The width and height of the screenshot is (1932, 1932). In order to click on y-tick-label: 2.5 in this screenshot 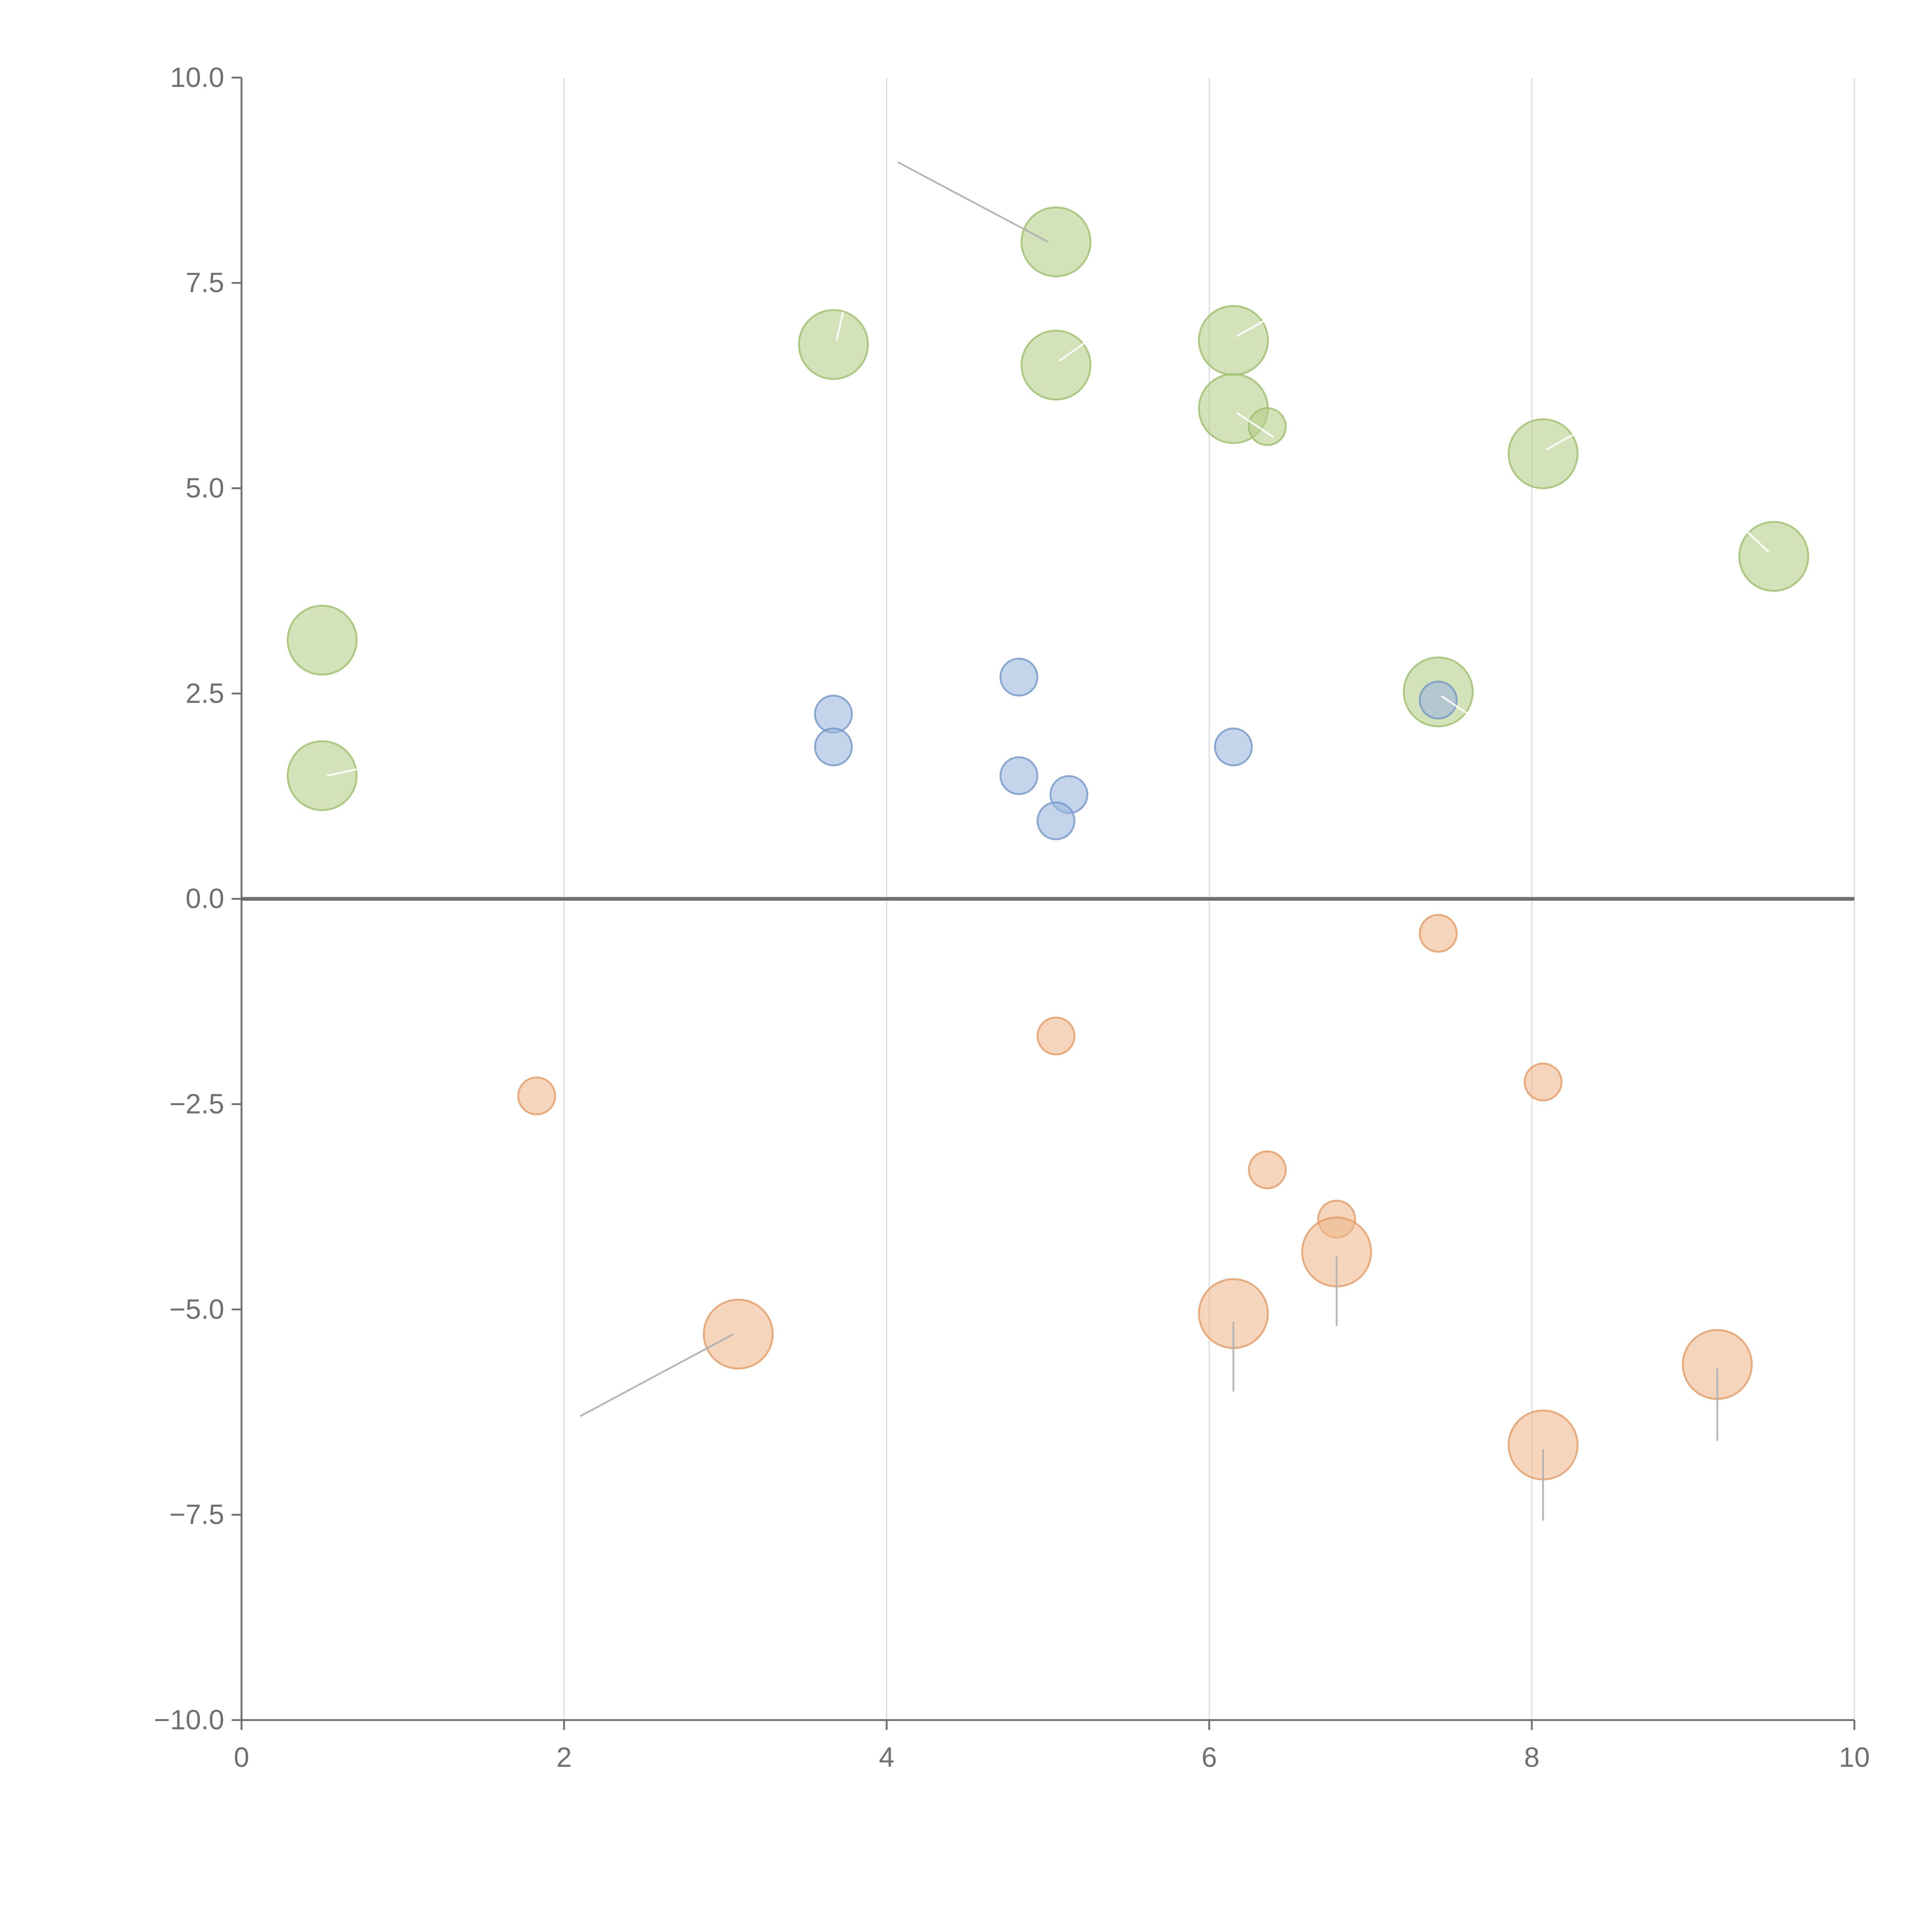, I will do `click(205, 694)`.